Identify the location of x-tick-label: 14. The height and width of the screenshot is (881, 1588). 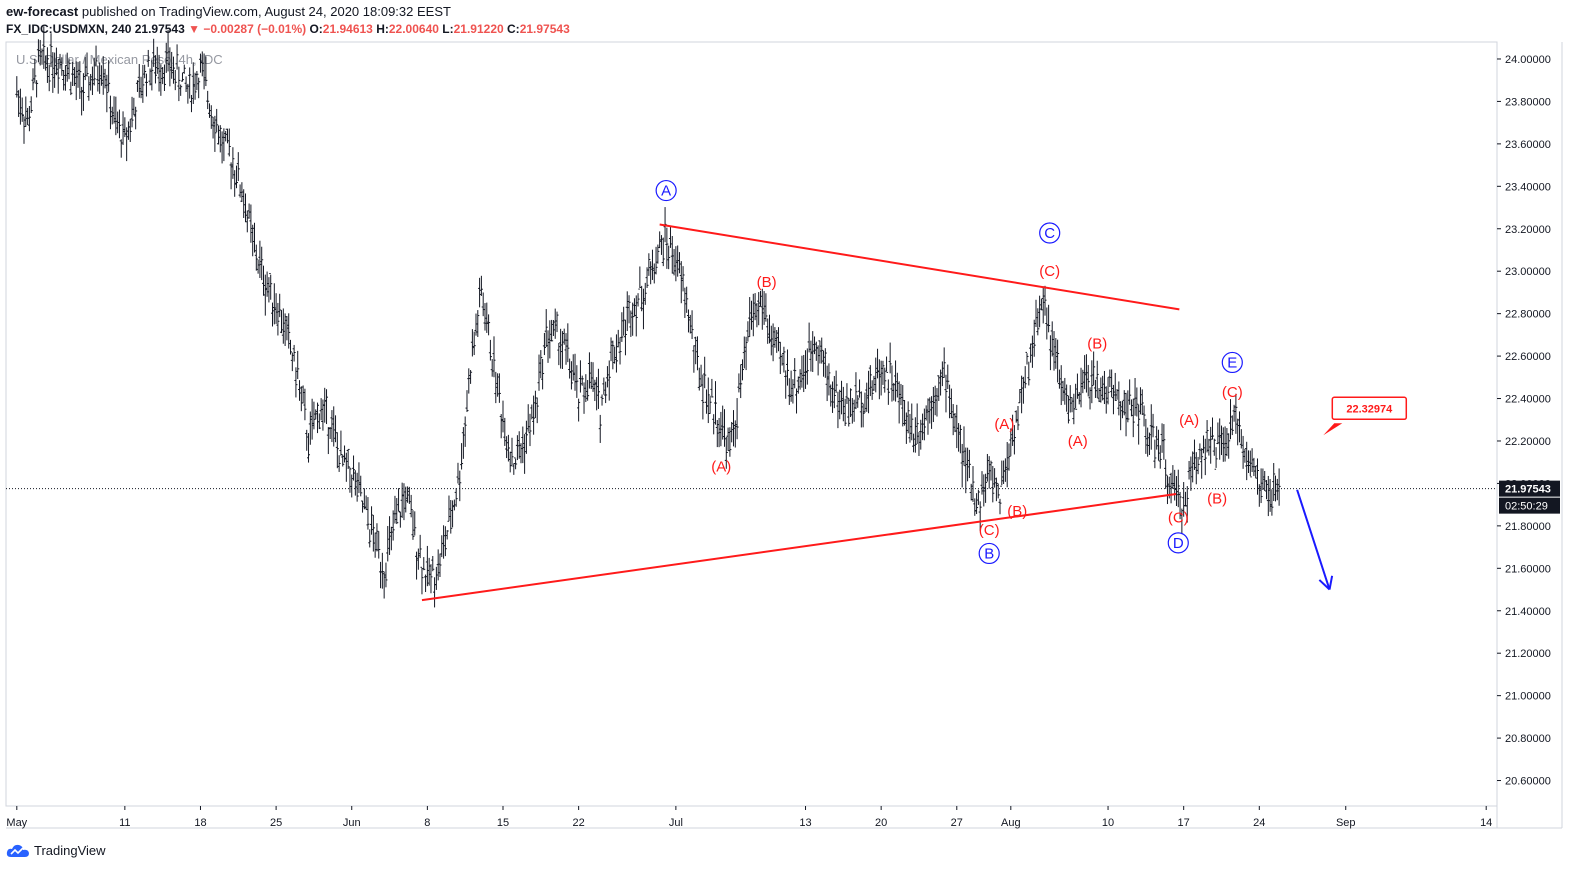
(1486, 823).